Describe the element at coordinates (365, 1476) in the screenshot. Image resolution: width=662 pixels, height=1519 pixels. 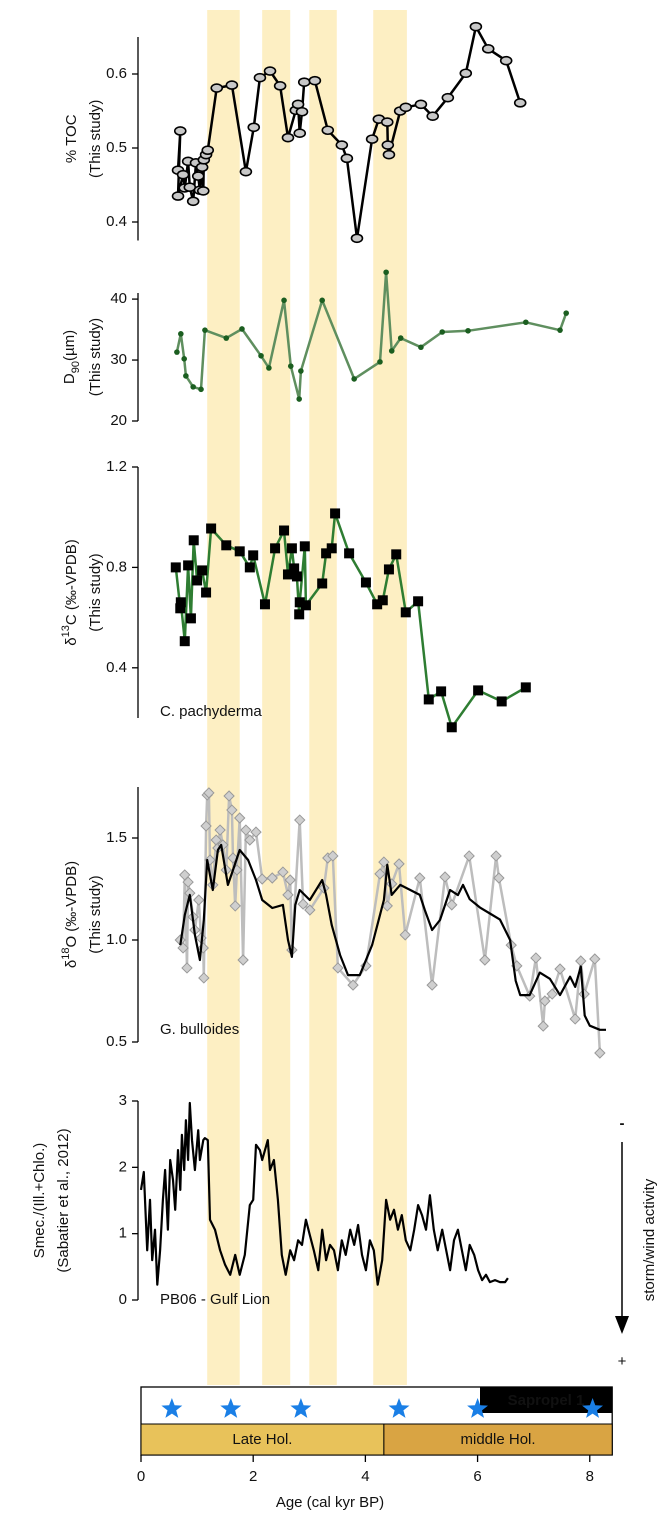
I see `x-tick-label: 4` at that location.